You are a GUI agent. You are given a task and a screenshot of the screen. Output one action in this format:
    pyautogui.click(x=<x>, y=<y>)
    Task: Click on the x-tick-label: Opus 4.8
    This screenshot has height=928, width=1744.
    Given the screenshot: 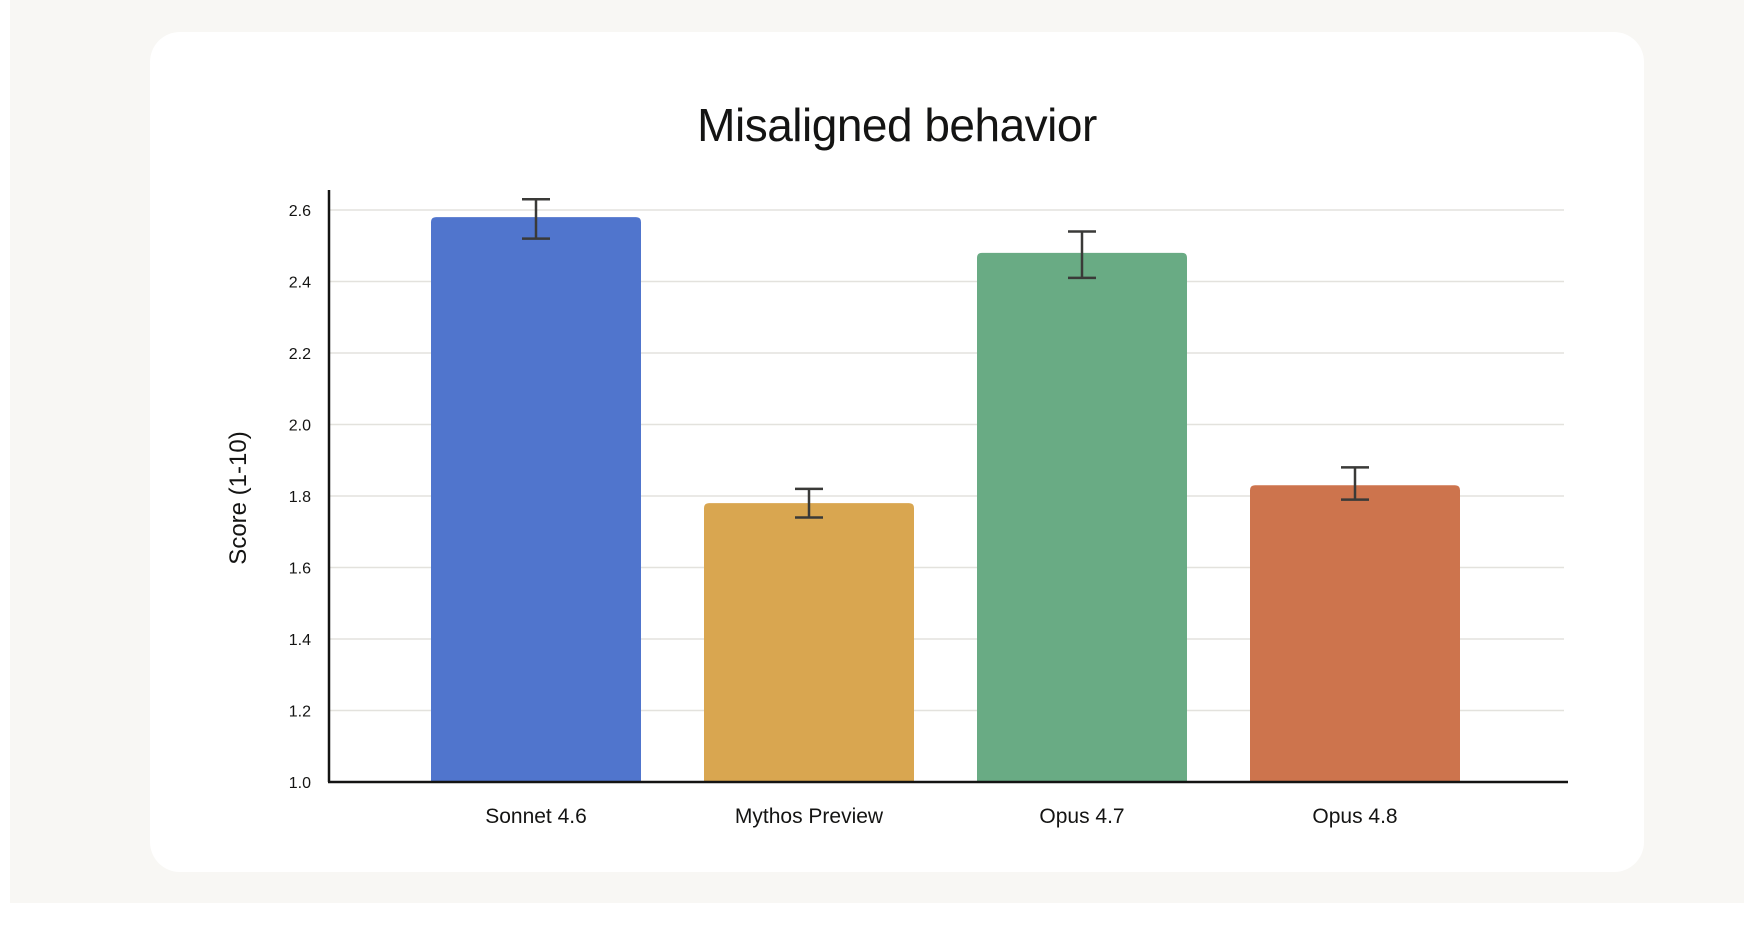 What is the action you would take?
    pyautogui.click(x=1354, y=816)
    